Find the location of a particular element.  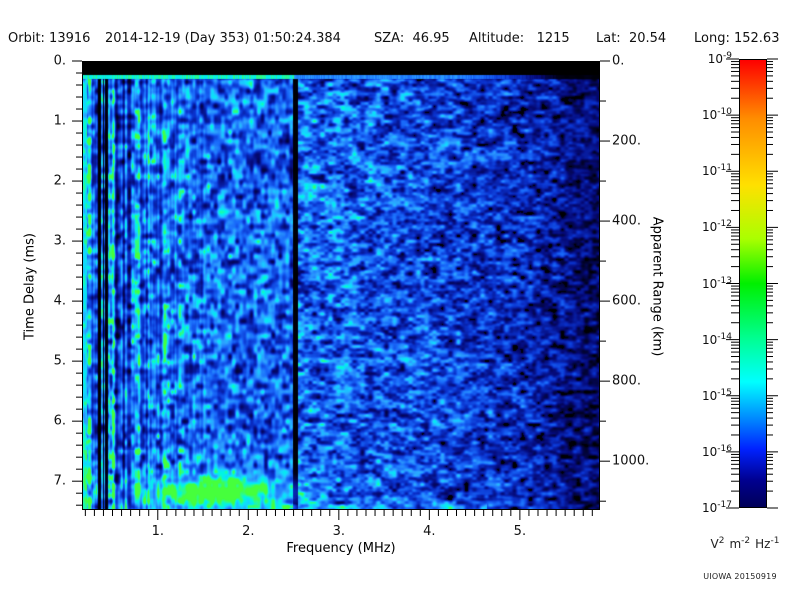

y-right-axis-title: Apparent Range (km) is located at coordinates (657, 286).